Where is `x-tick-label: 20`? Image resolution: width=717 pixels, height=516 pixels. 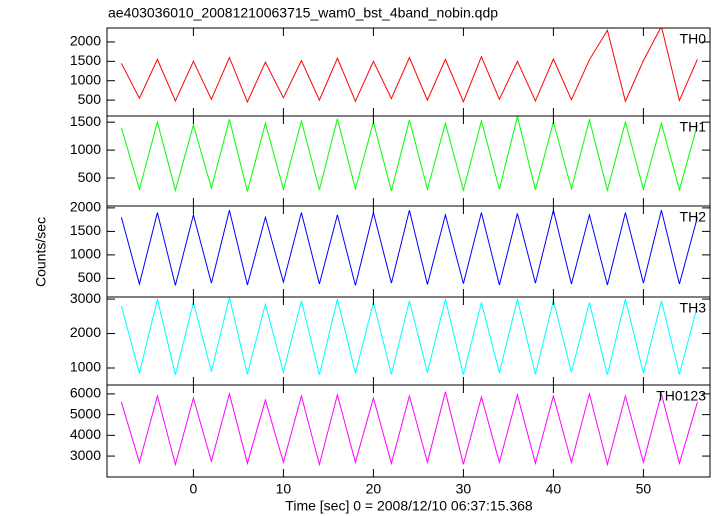 x-tick-label: 20 is located at coordinates (374, 489).